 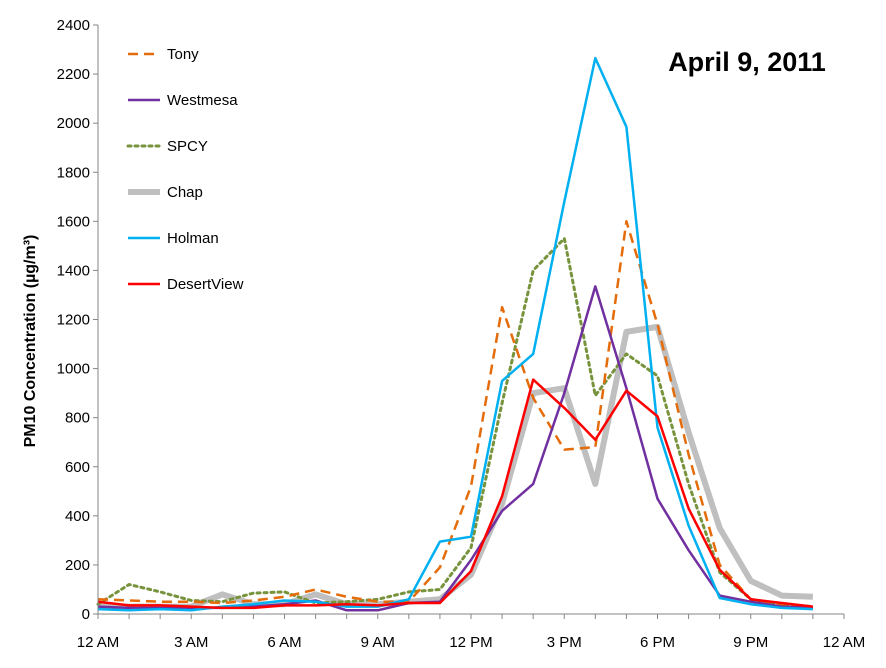 What do you see at coordinates (564, 642) in the screenshot?
I see `x-tick-label: 3 PM` at bounding box center [564, 642].